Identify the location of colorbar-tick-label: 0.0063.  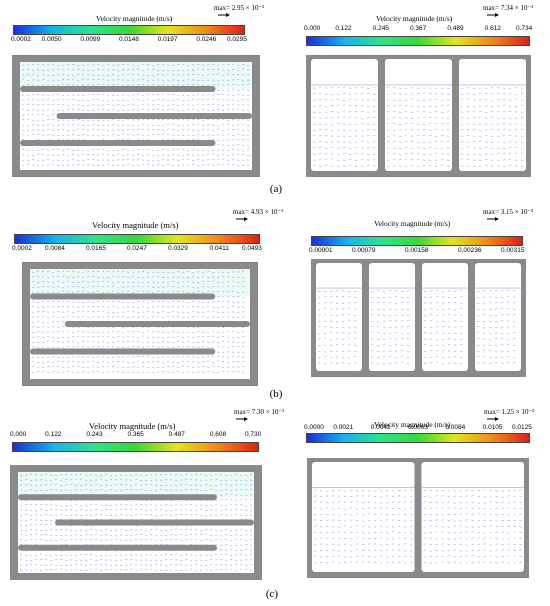
(418, 427).